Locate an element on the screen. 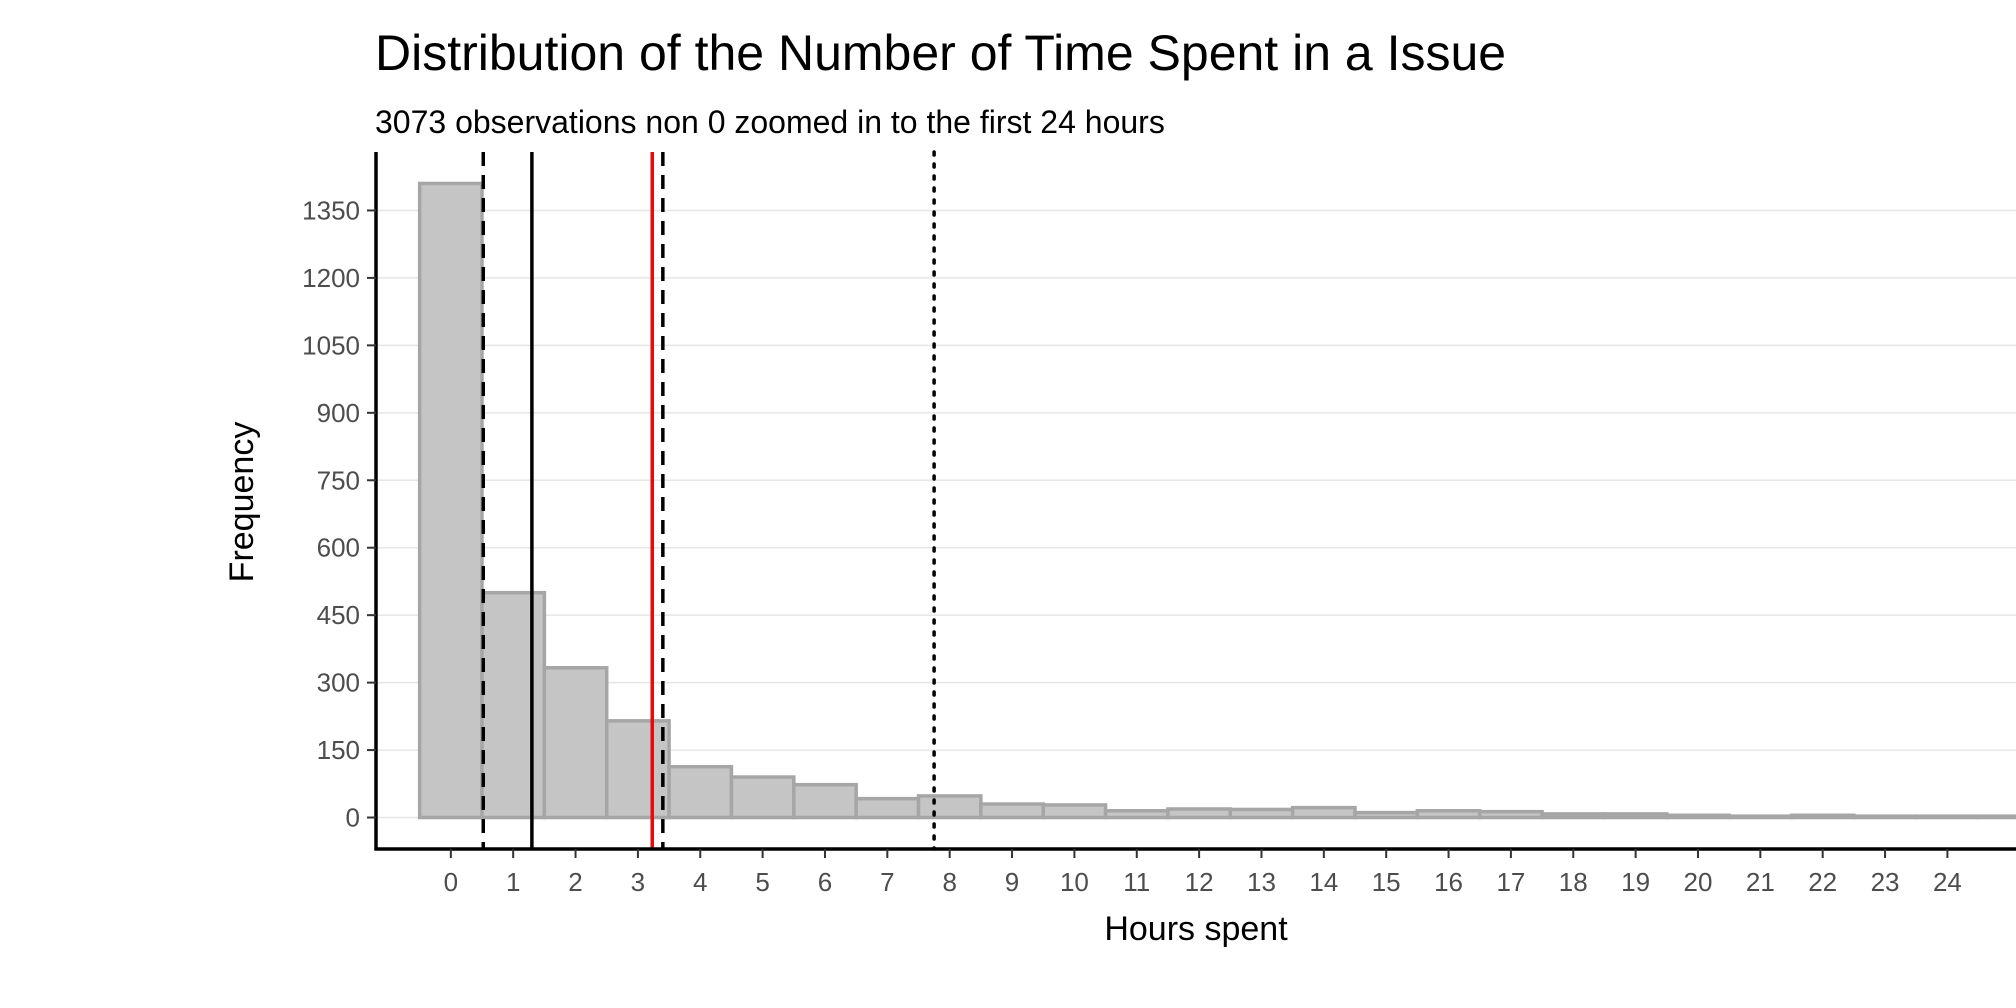  y-tick-label: 150 is located at coordinates (338, 750).